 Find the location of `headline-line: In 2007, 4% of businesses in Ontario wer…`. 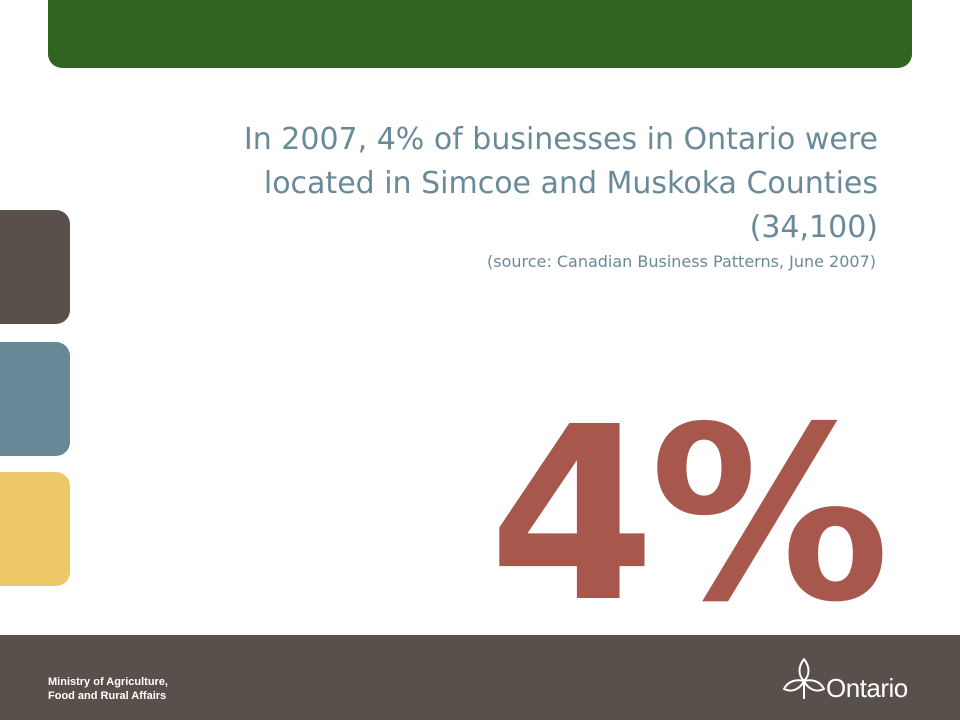

headline-line: In 2007, 4% of businesses in Ontario wer… is located at coordinates (560, 139).